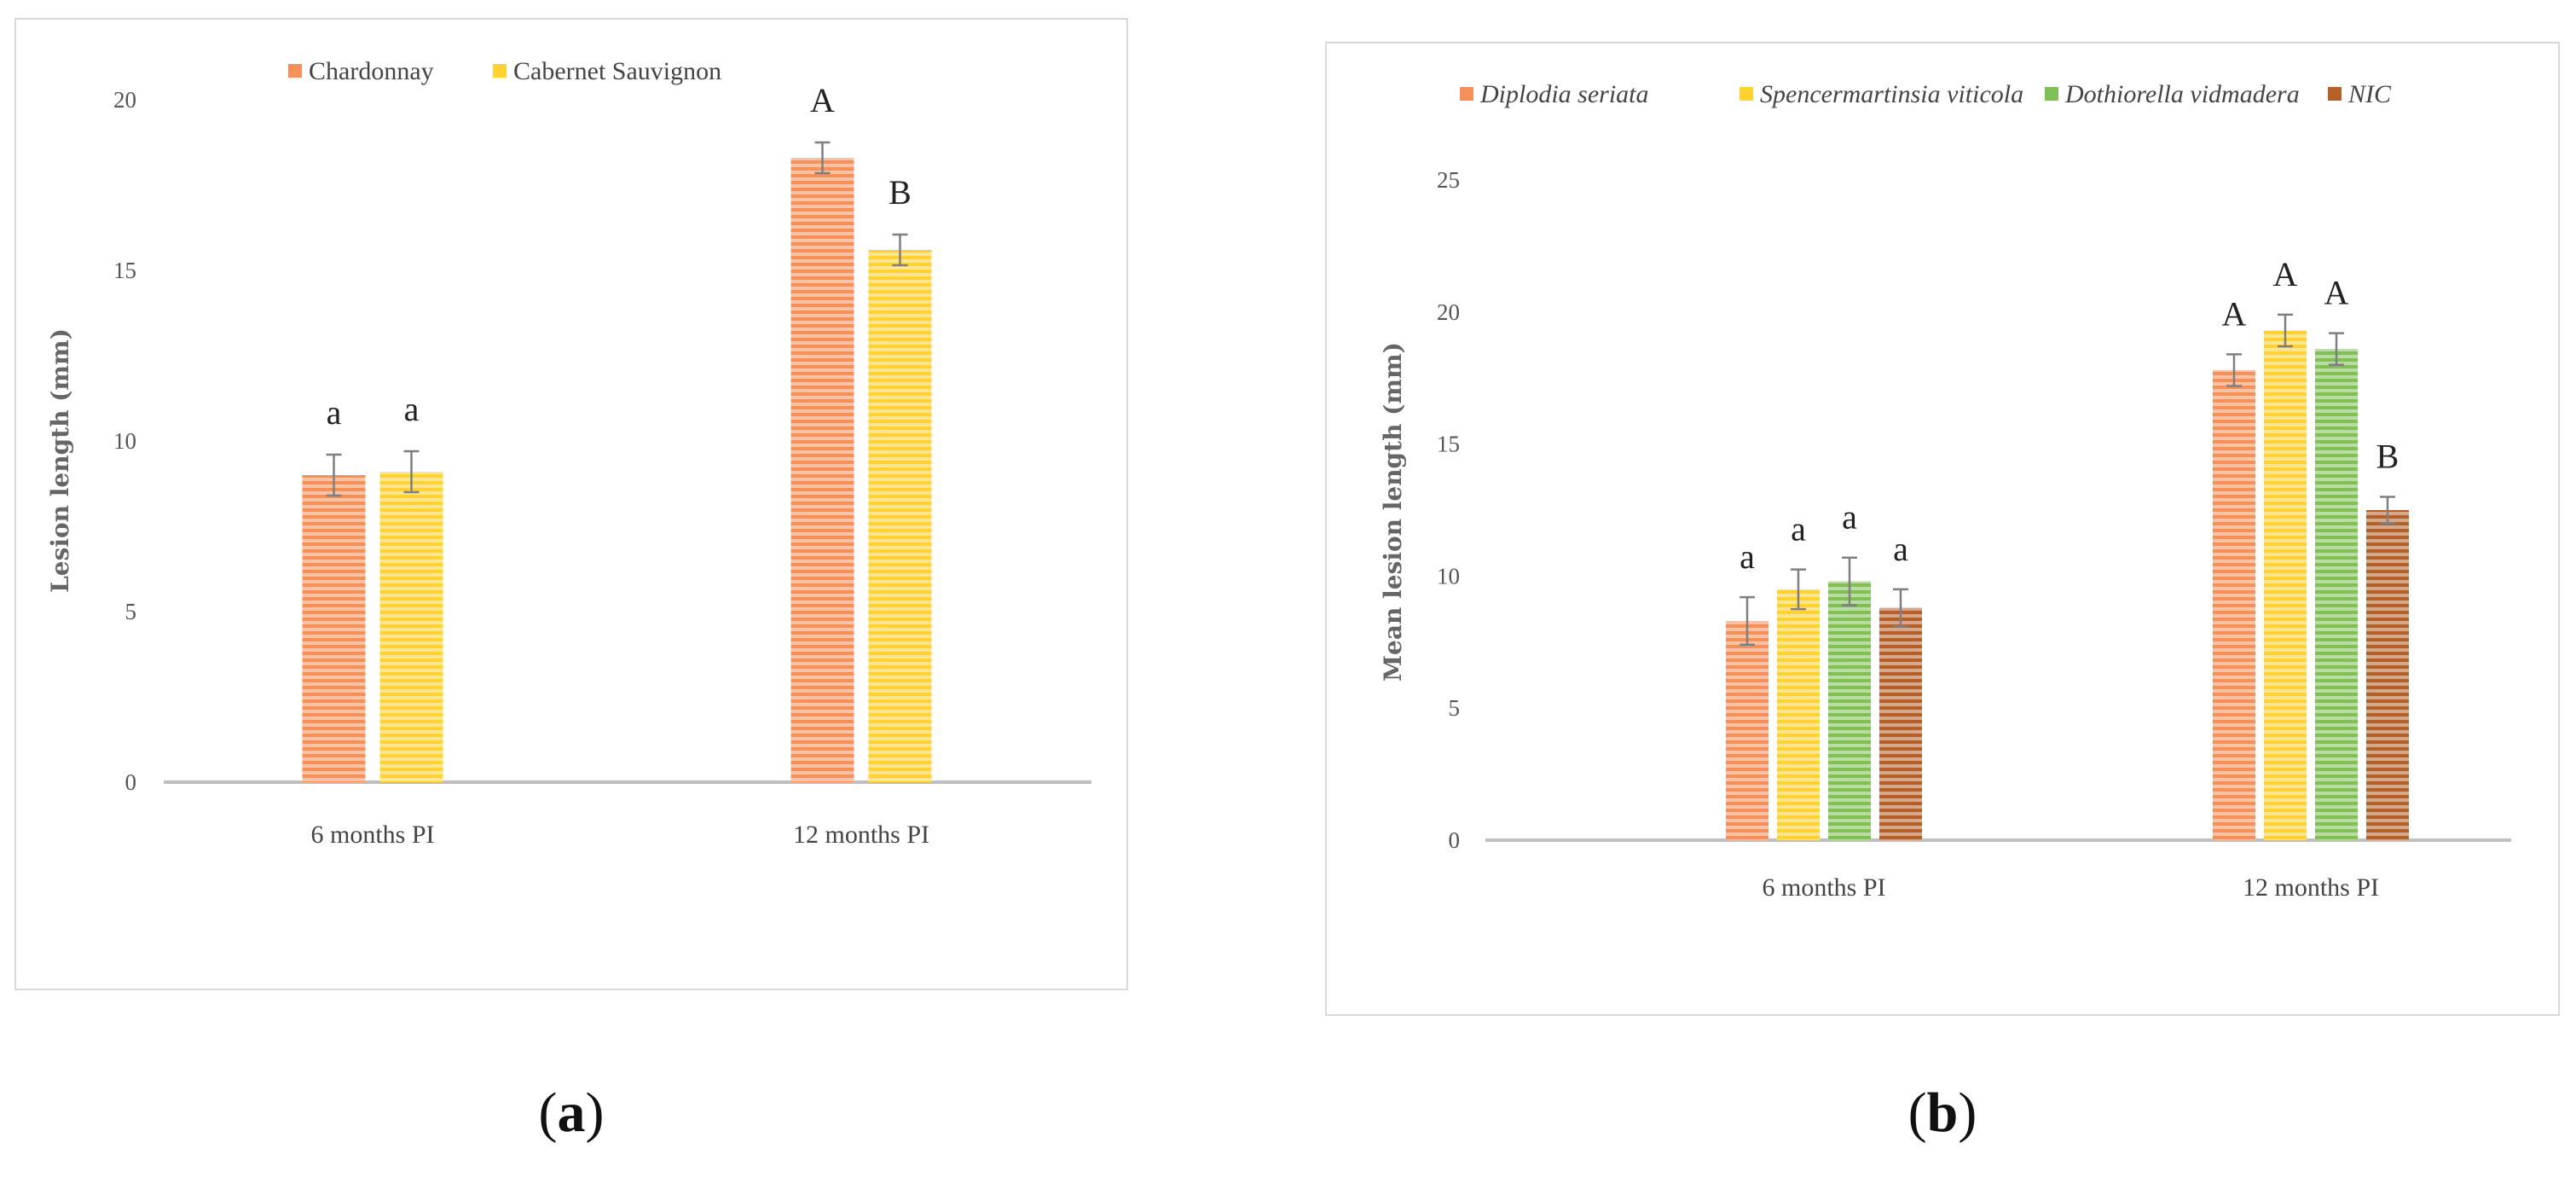 The height and width of the screenshot is (1201, 2576). I want to click on category-labels-a: 6 months PI 12 months PI, so click(619, 835).